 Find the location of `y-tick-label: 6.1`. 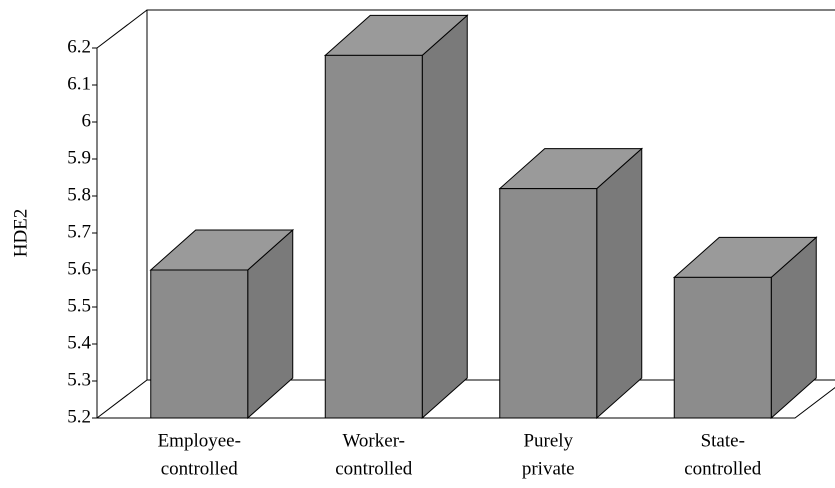

y-tick-label: 6.1 is located at coordinates (79, 83).